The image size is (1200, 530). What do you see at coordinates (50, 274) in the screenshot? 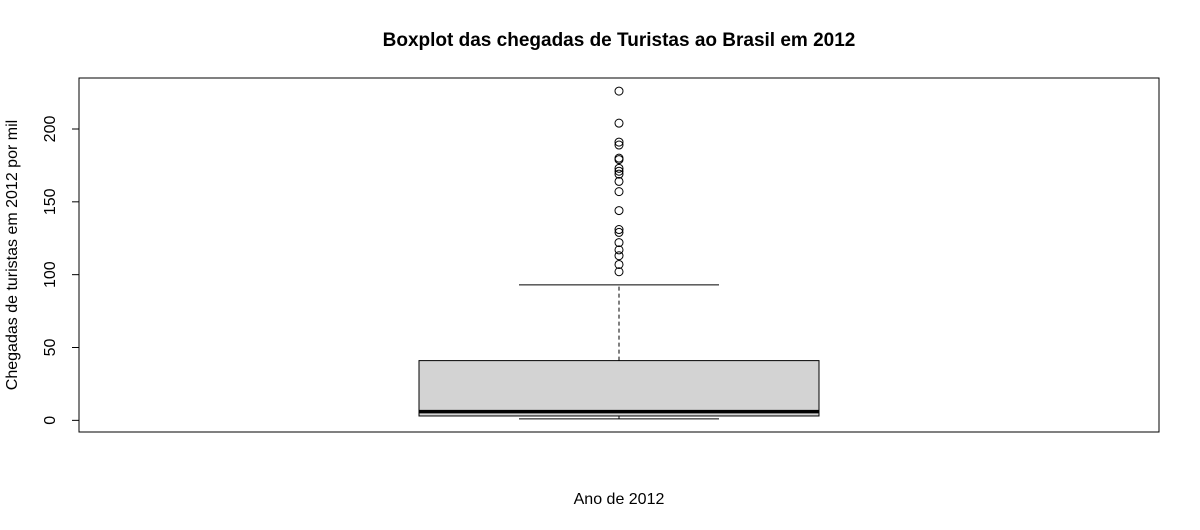
I see `y-tick-label: 100` at bounding box center [50, 274].